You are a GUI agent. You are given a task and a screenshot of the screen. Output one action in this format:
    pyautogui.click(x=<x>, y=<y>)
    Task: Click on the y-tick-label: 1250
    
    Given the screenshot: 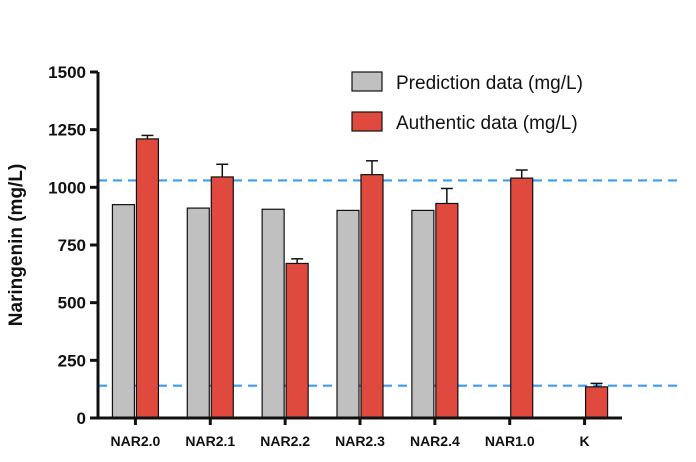 What is the action you would take?
    pyautogui.click(x=67, y=130)
    